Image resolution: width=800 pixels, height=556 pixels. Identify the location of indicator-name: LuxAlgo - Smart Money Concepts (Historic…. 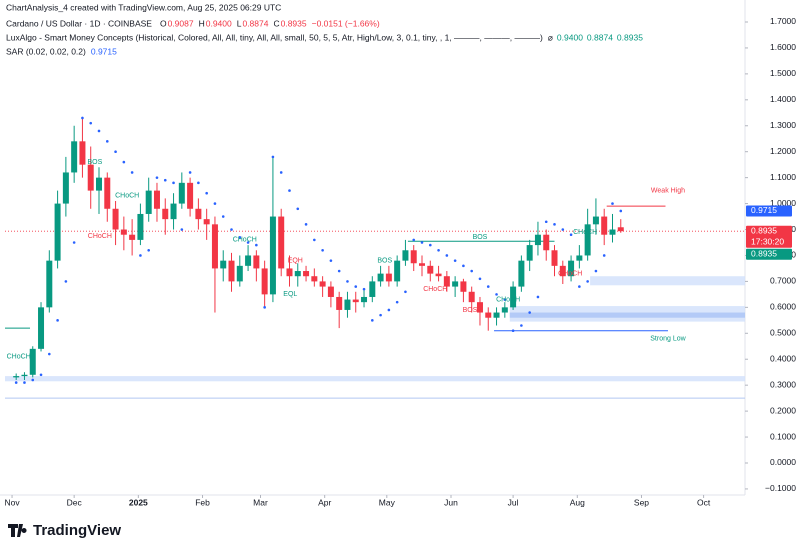
(274, 37).